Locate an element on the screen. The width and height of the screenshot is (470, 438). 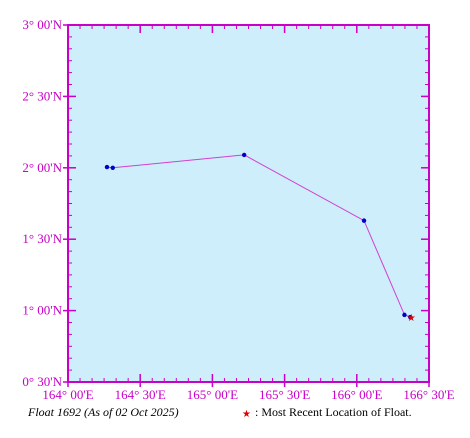
legend-star-icon: ★ is located at coordinates (246, 414).